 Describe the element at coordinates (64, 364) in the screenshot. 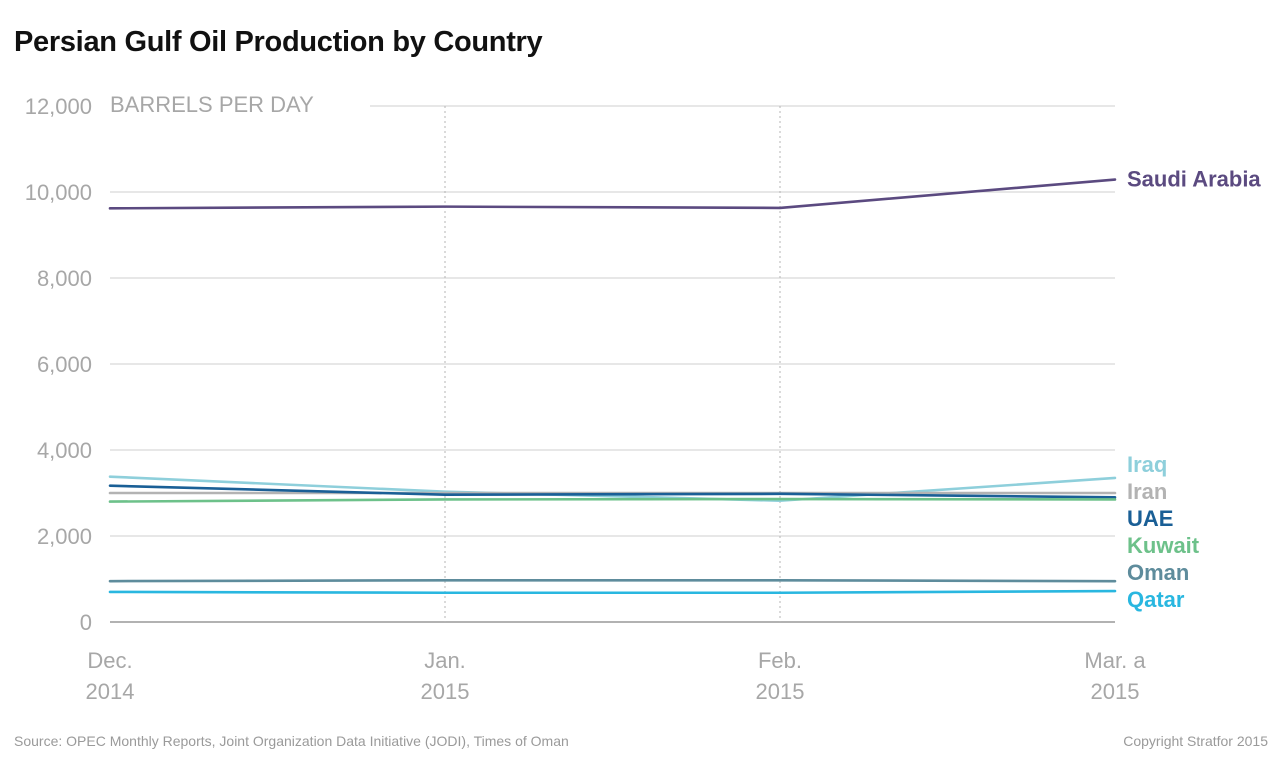

I see `y-tick-label: 6,000` at that location.